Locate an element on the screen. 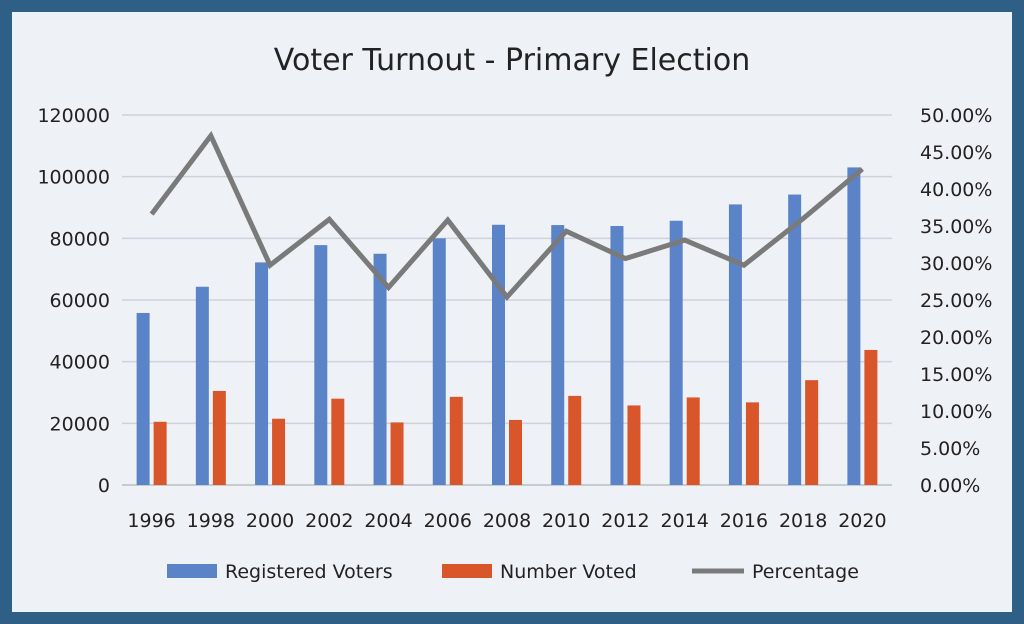  left-axis-ticks: 0 20000 40000 60000 80000 100000 120000 is located at coordinates (73, 301).